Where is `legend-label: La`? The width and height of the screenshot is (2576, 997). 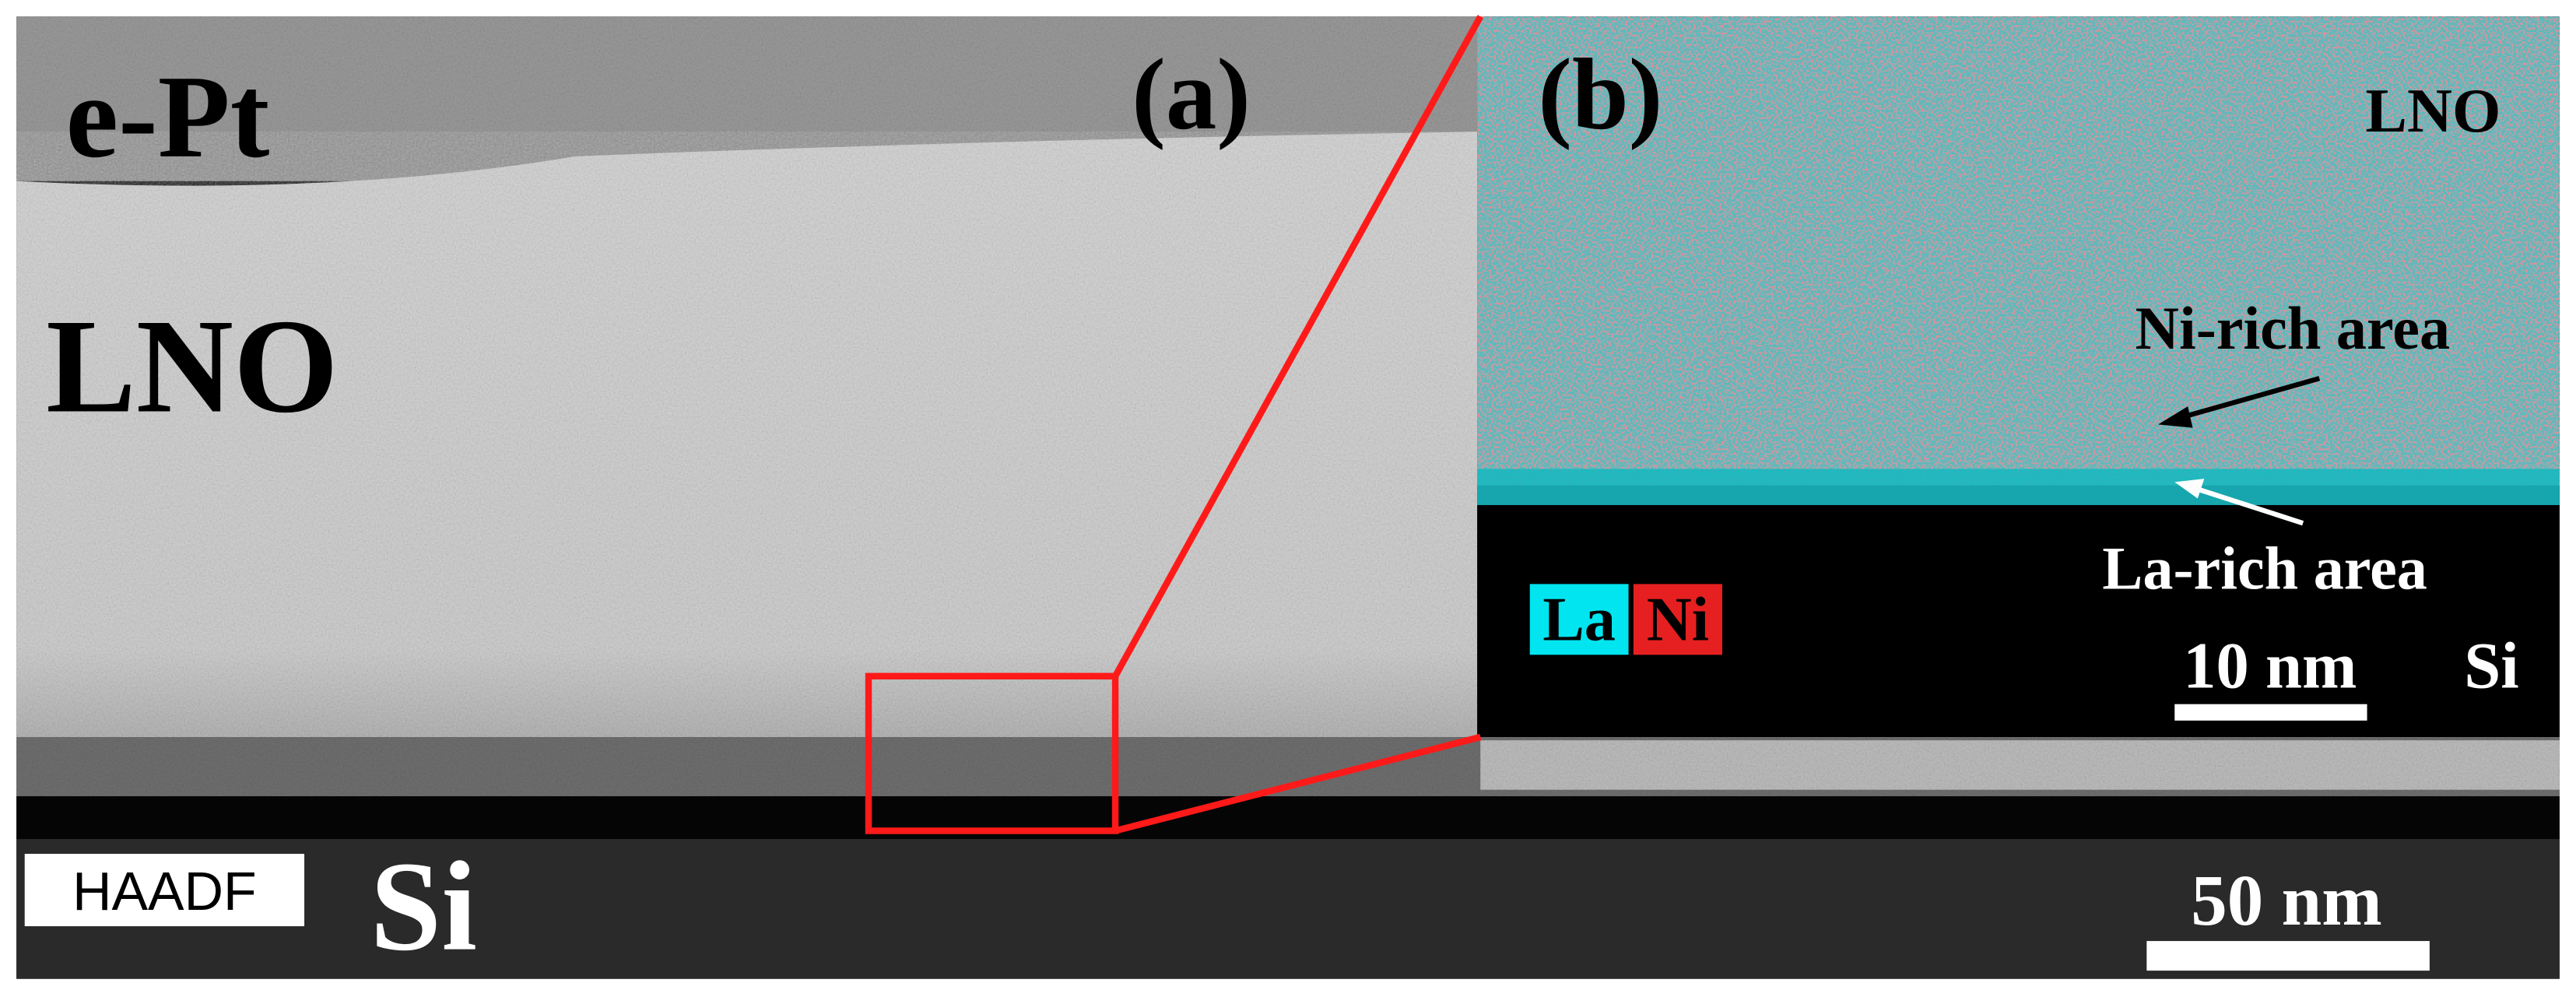
legend-label: La is located at coordinates (1579, 619).